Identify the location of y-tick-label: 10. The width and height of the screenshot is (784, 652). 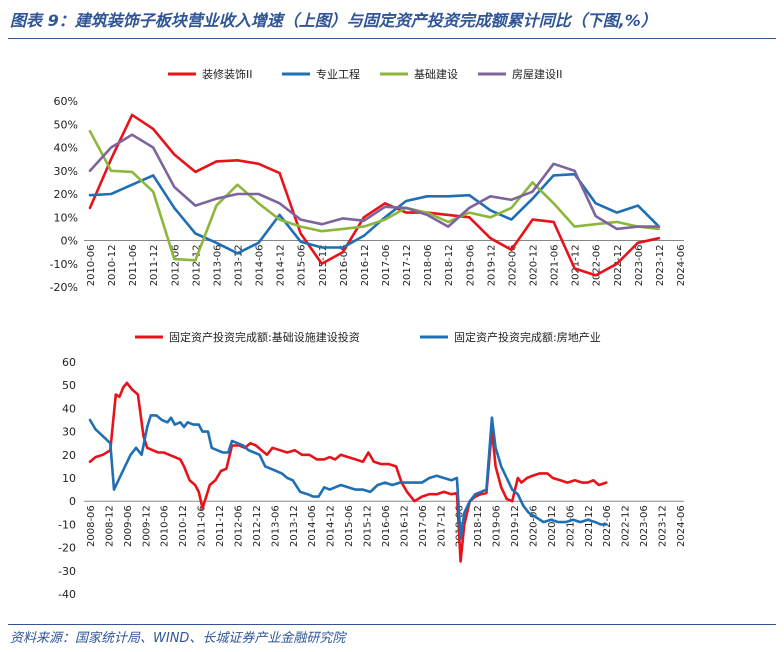
(69, 478).